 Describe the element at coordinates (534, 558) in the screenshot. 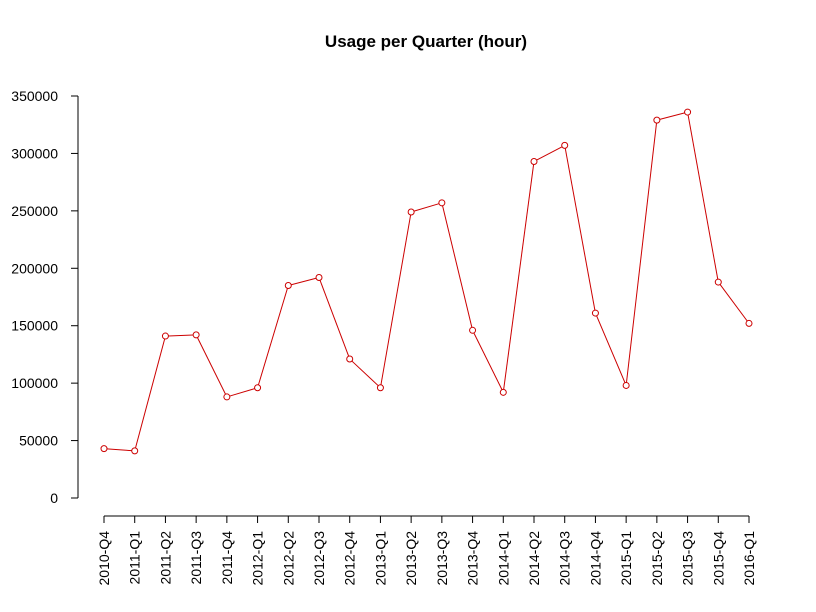

I see `x-tick-label: 2014-Q2` at that location.